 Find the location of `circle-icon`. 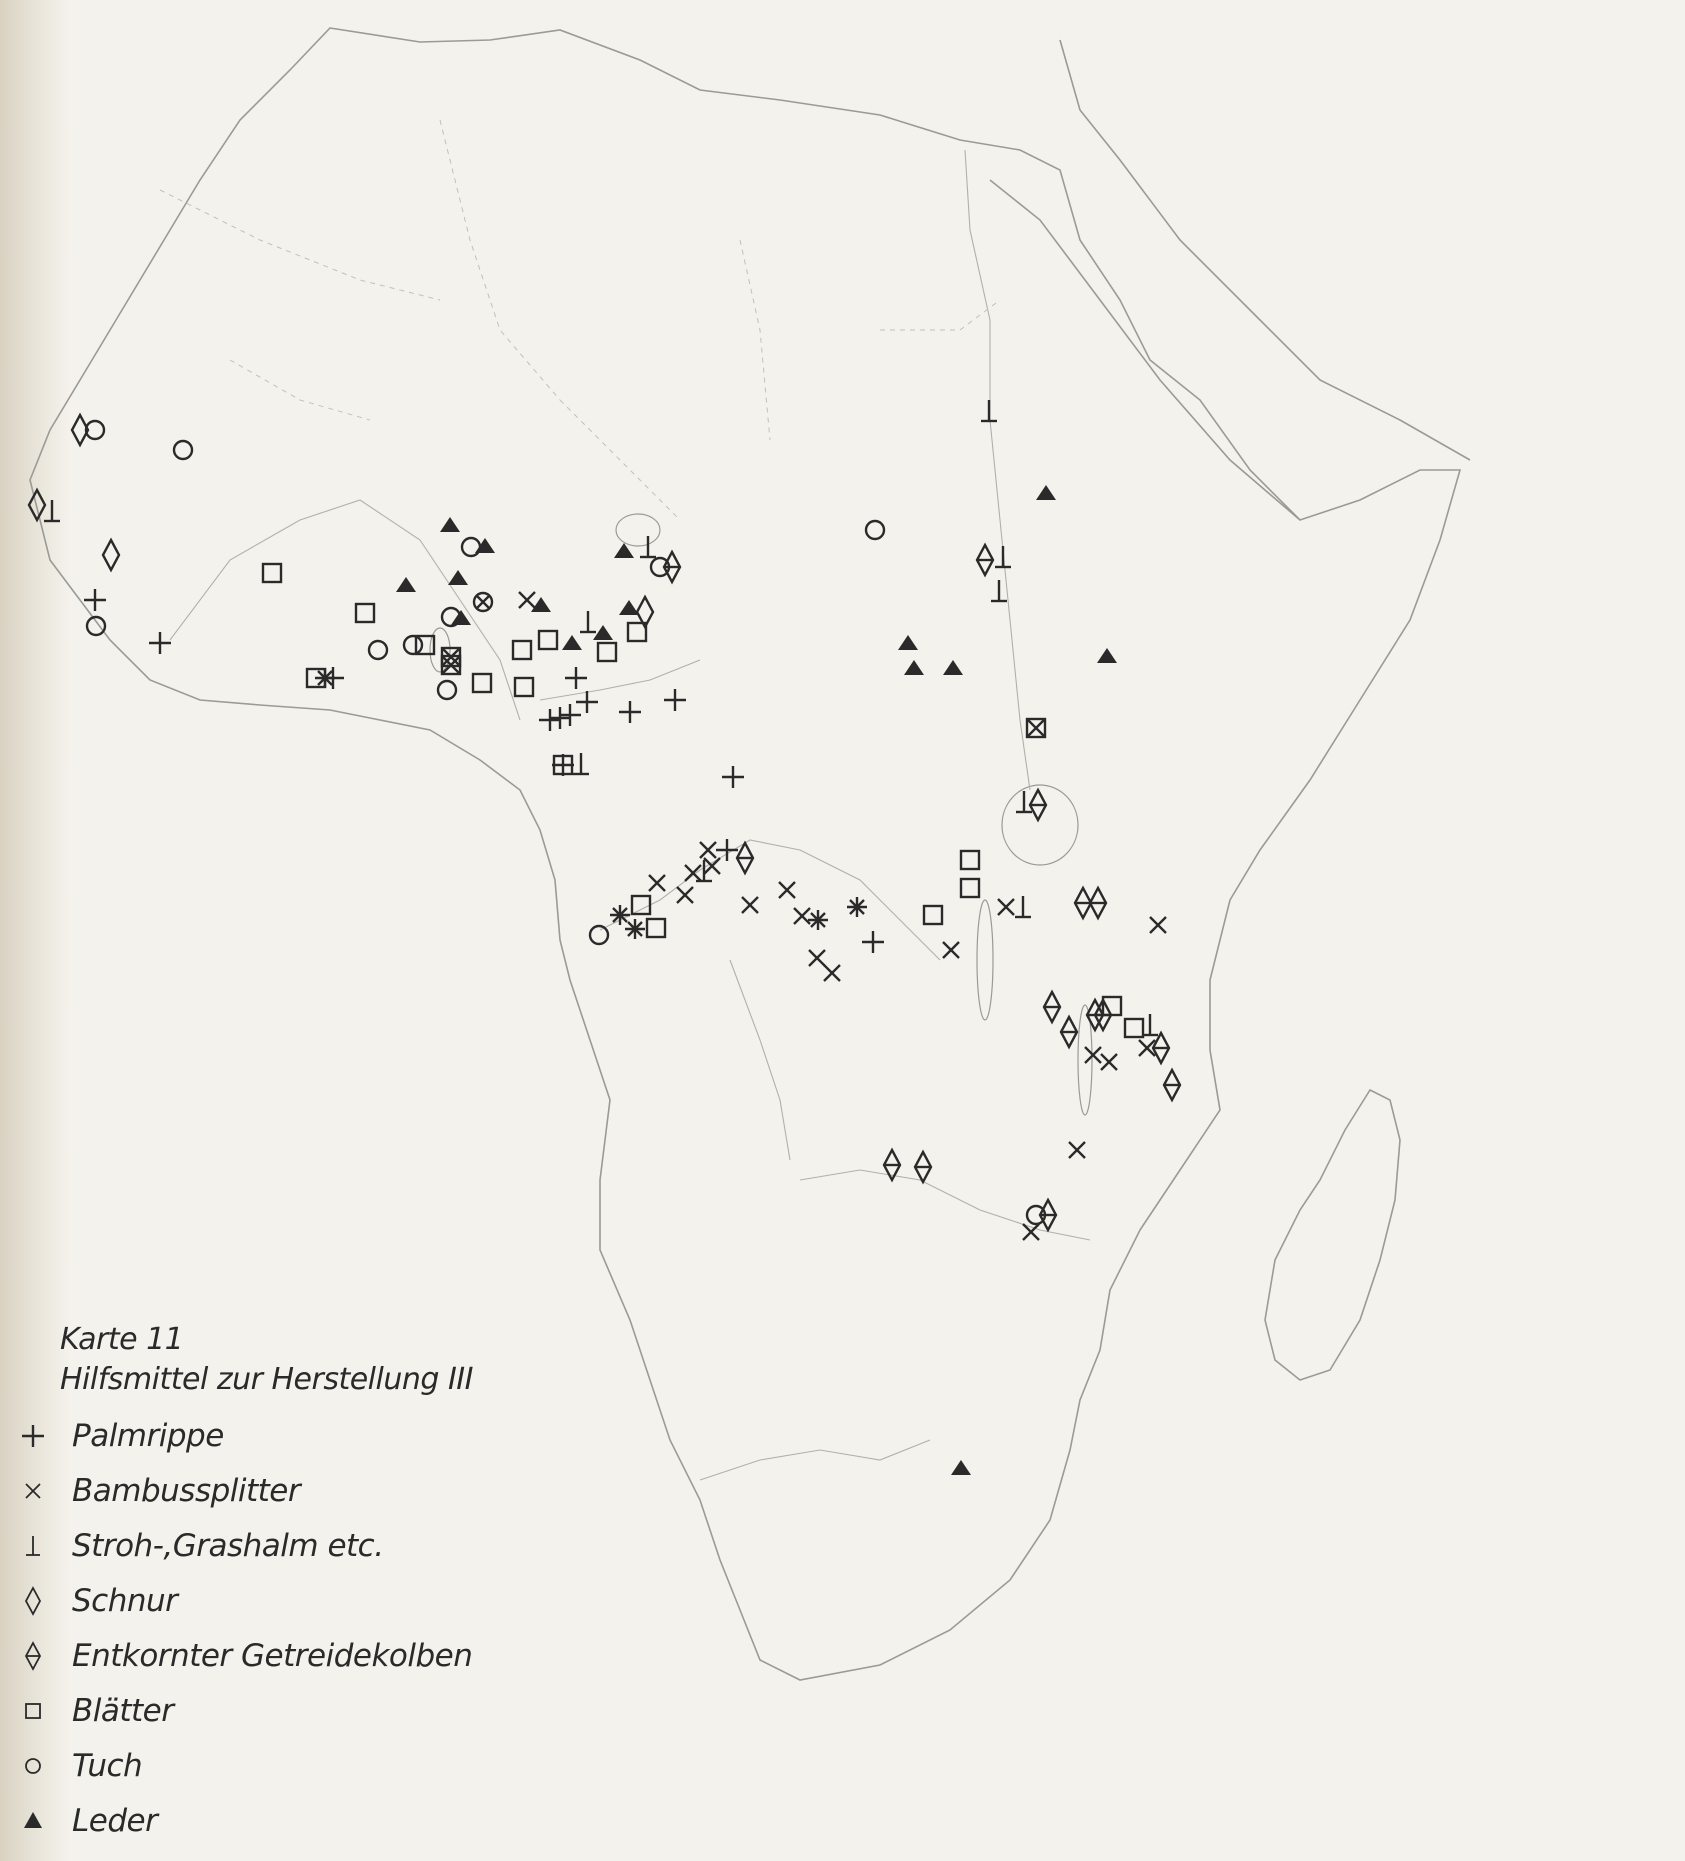

circle-icon is located at coordinates (33, 1765).